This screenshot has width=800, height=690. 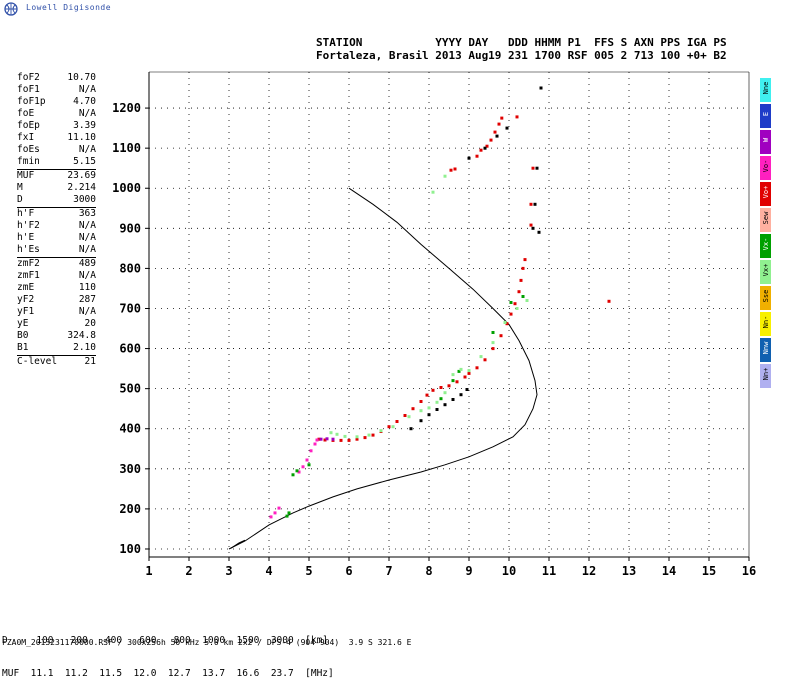 What do you see at coordinates (23, 335) in the screenshot?
I see `parameter-name: B0` at bounding box center [23, 335].